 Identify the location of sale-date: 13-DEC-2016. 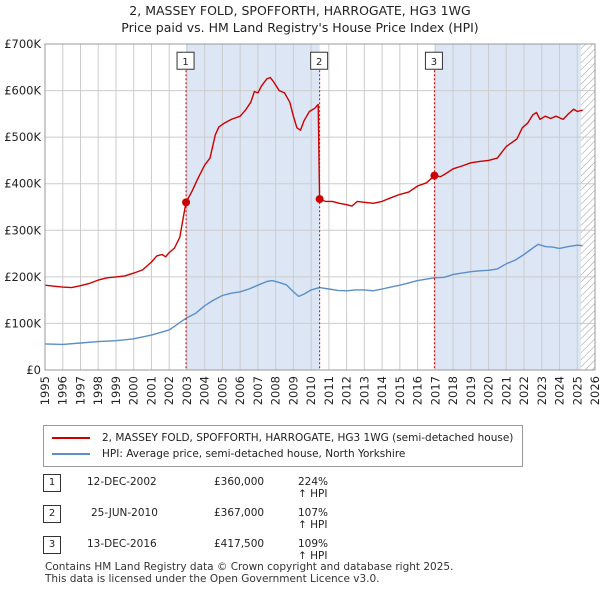
(122, 544).